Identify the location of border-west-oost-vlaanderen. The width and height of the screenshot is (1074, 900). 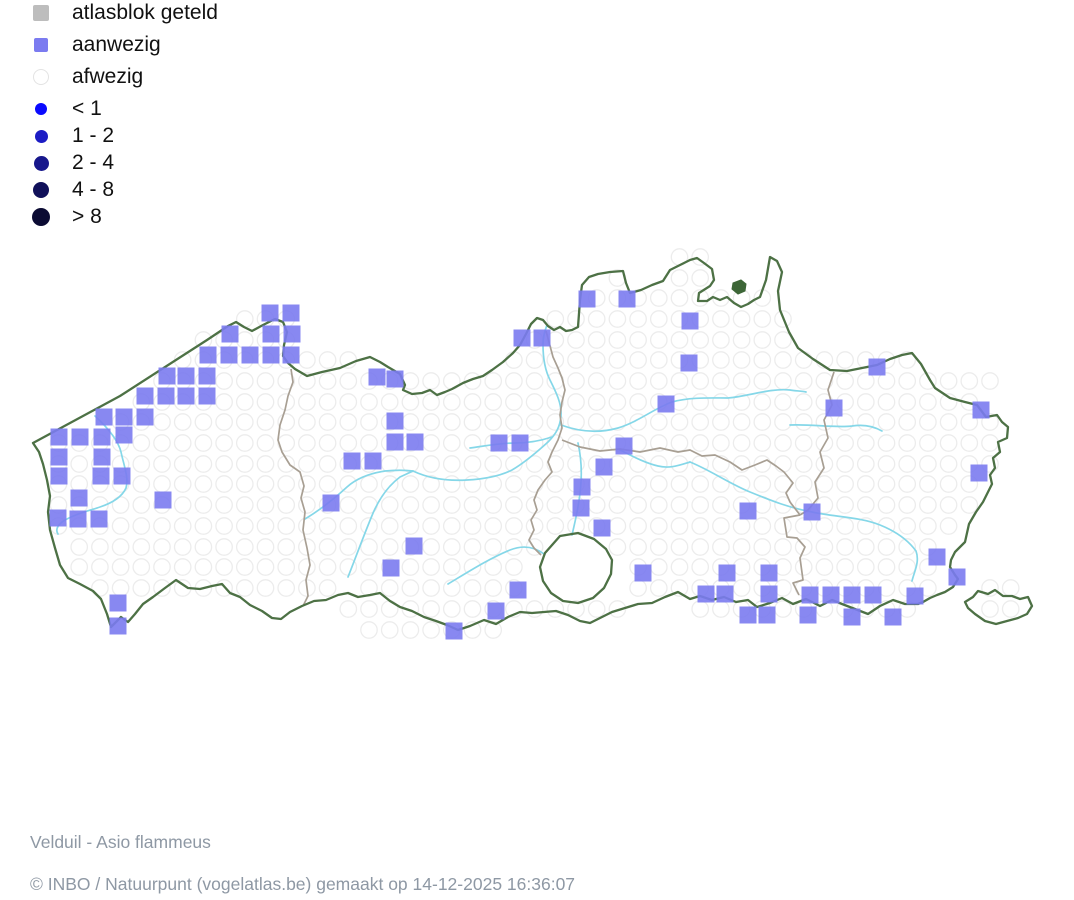
(294, 487).